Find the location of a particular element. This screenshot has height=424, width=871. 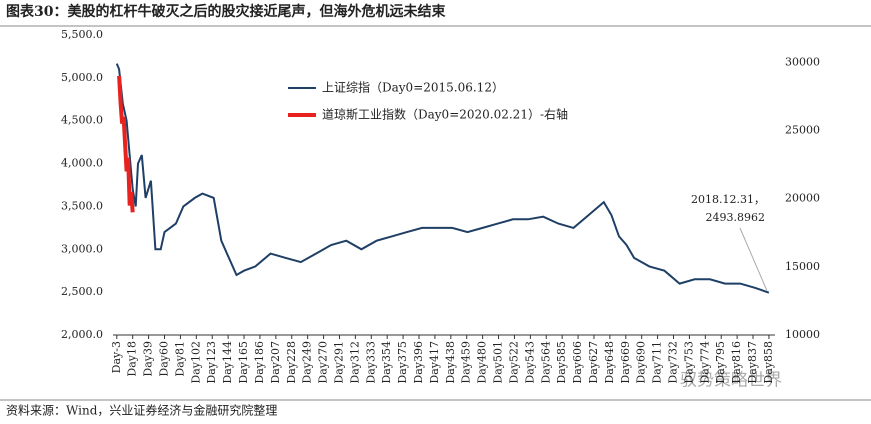

x-tick-label: Day249 is located at coordinates (307, 362).